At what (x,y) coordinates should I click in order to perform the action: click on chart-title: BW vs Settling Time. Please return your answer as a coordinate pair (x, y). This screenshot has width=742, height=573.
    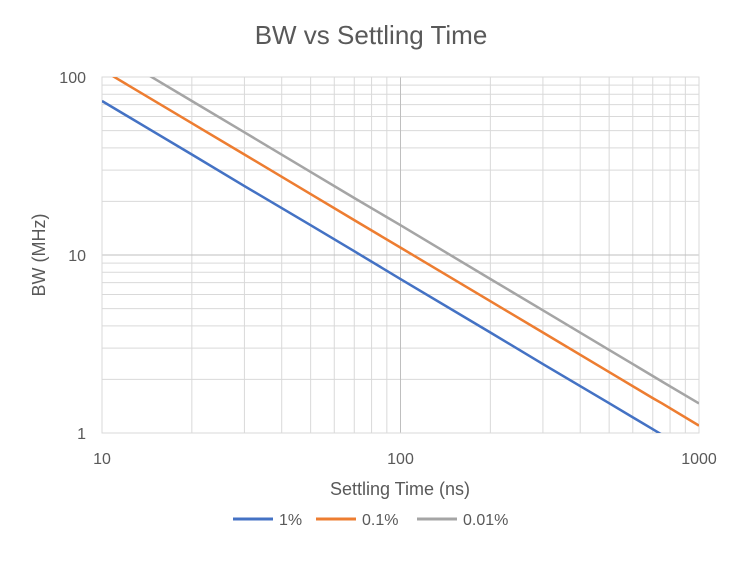
    Looking at the image, I should click on (371, 35).